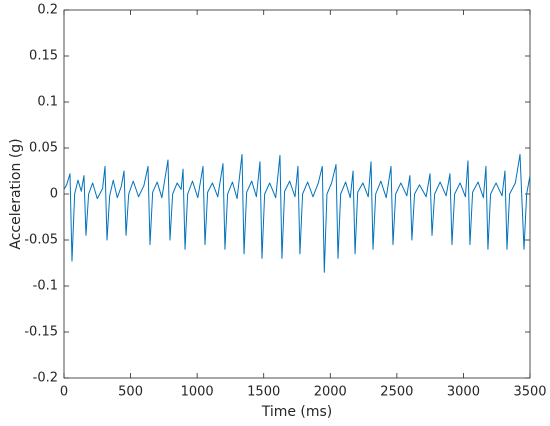  What do you see at coordinates (16, 193) in the screenshot?
I see `y-axis-label: Acceleration (g)` at bounding box center [16, 193].